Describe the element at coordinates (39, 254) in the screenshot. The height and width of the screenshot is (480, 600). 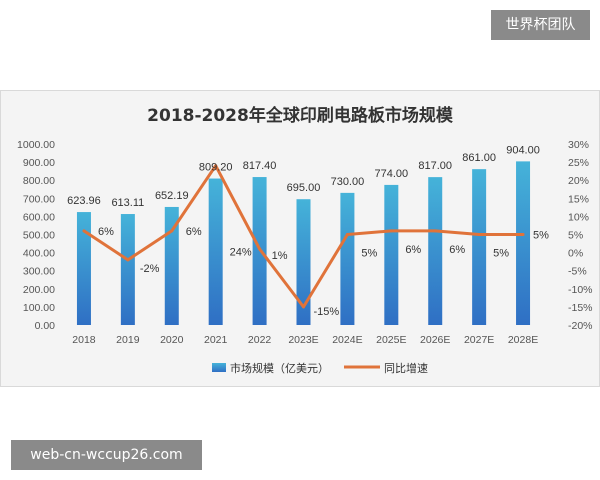
I see `left-tick-label: 400.00` at that location.